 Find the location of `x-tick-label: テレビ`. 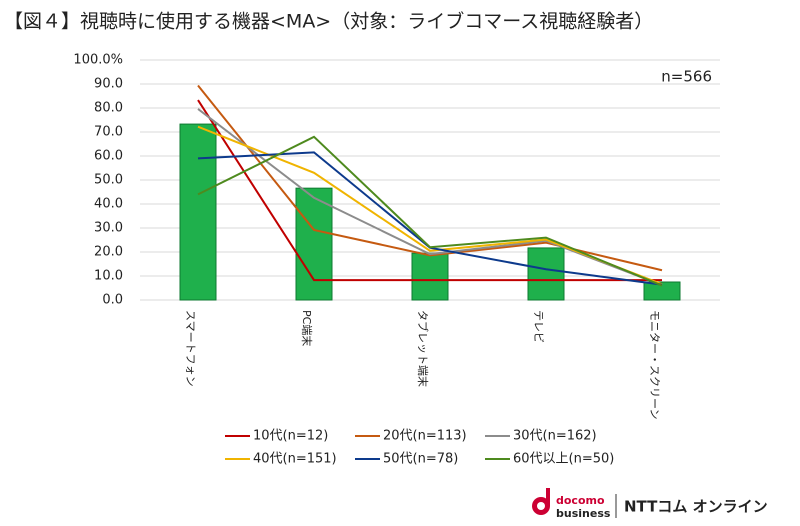

x-tick-label: テレビ is located at coordinates (538, 326).